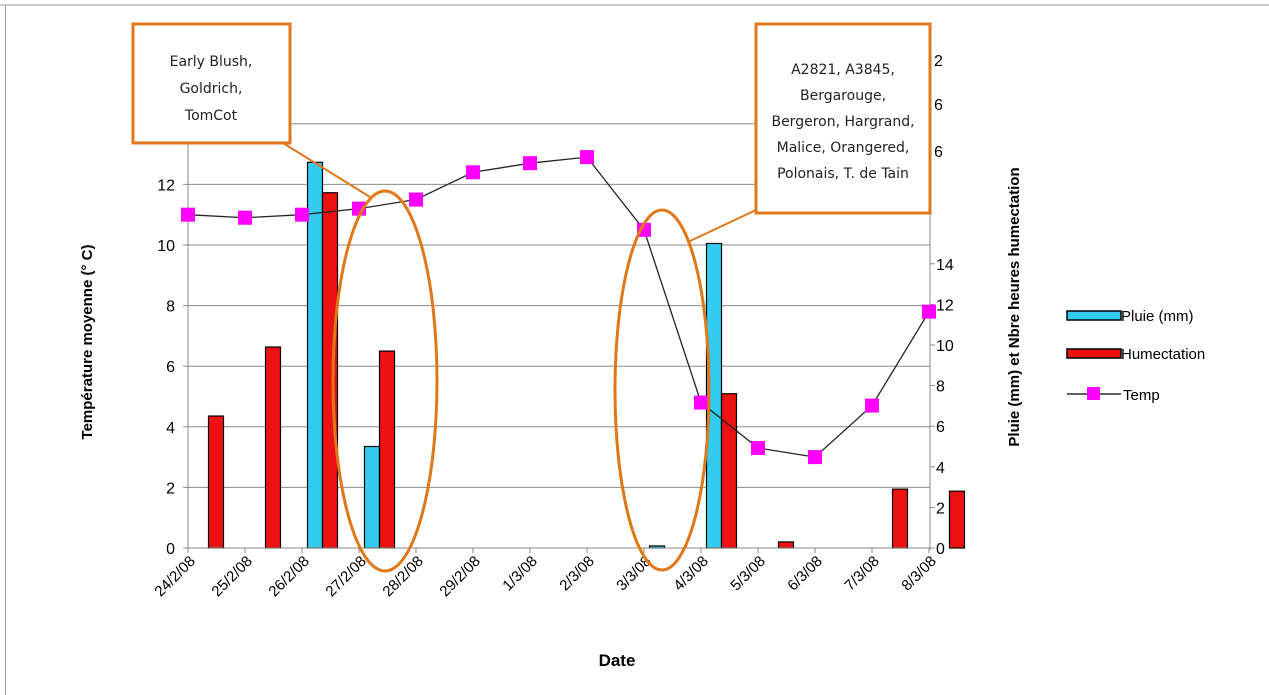  I want to click on x-tick-label: 27/2/08, so click(345, 576).